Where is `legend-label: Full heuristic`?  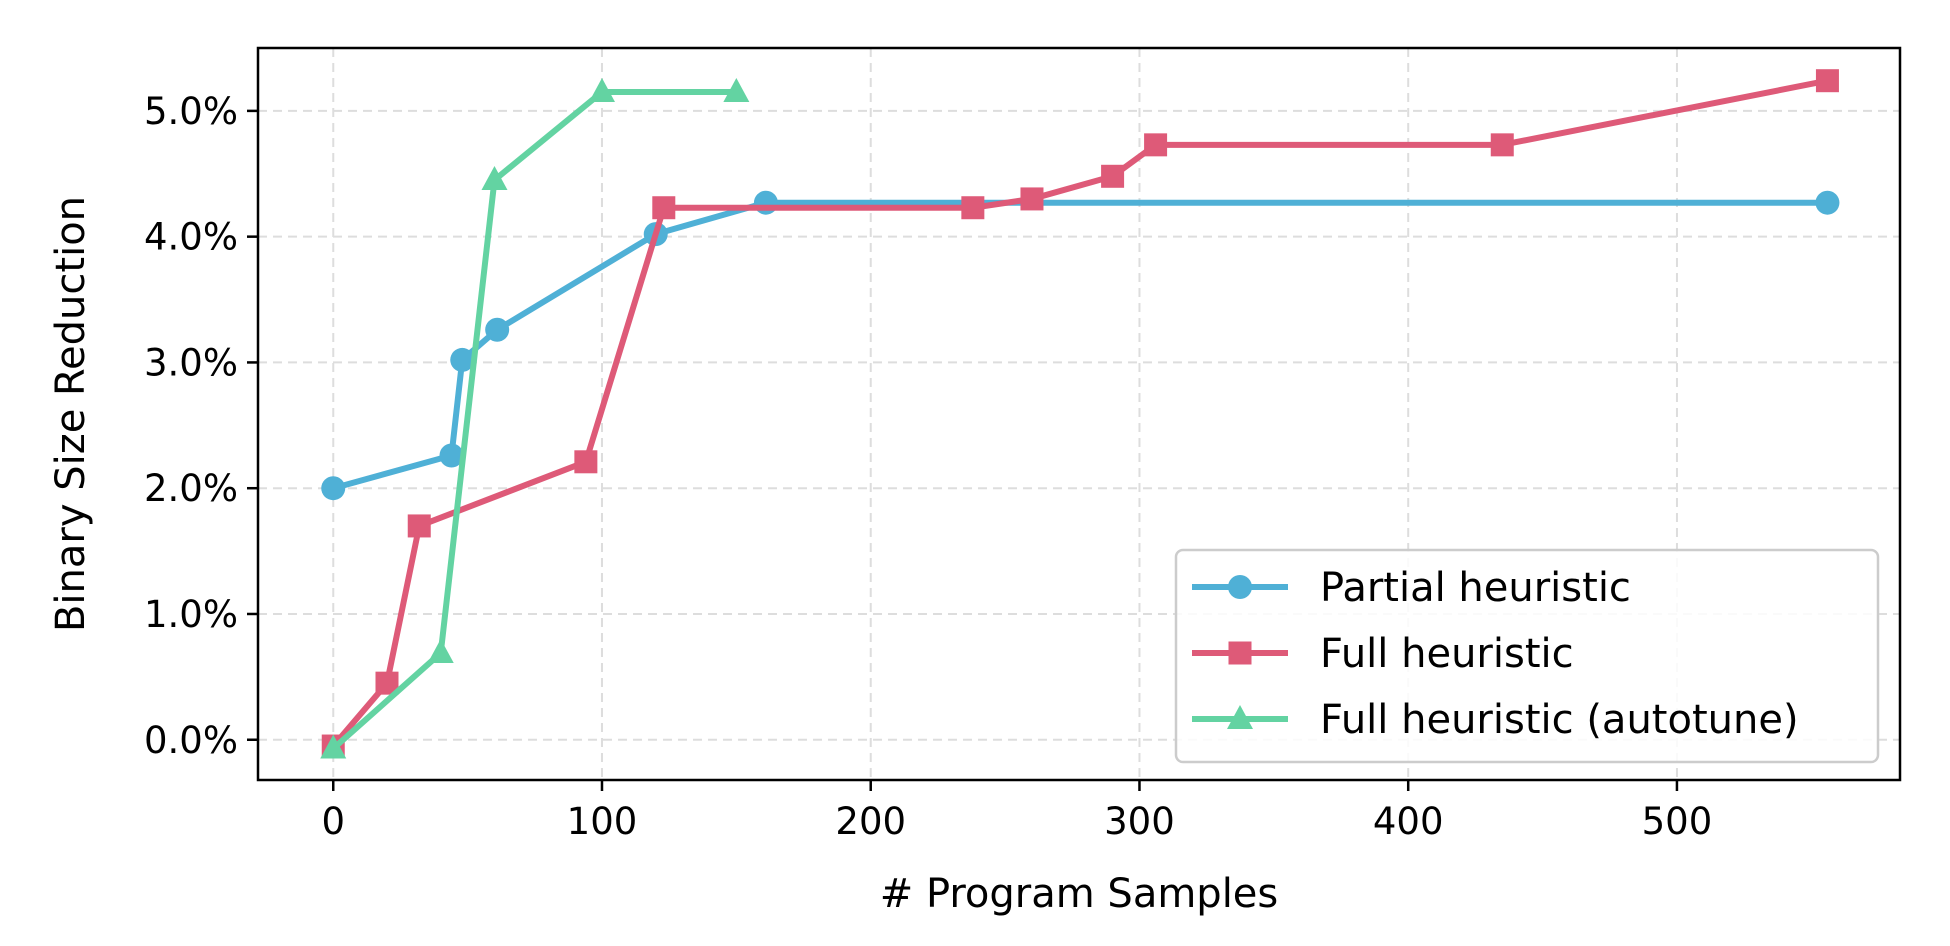 legend-label: Full heuristic is located at coordinates (1447, 654).